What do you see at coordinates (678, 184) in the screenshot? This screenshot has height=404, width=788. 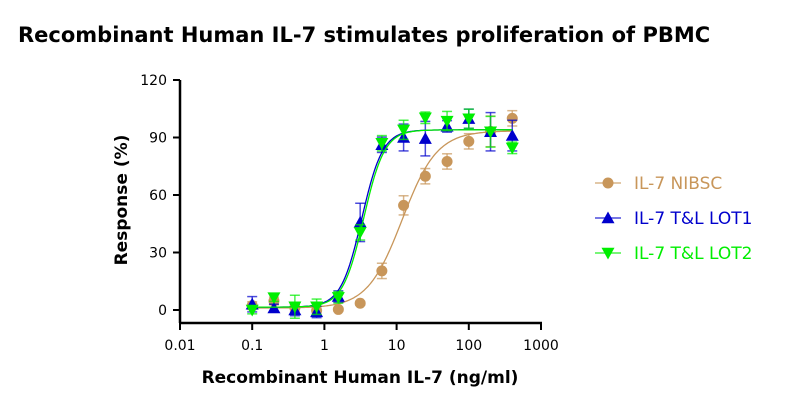 I see `legend-label: IL-7 NIBSC` at bounding box center [678, 184].